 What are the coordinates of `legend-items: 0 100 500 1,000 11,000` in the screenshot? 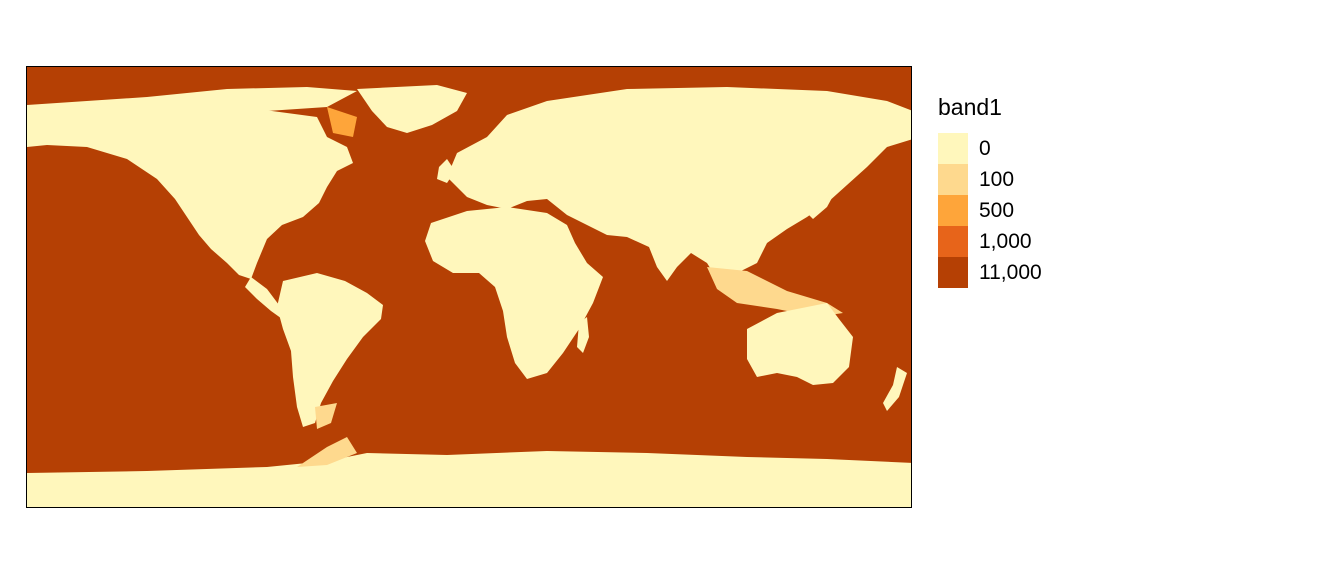 It's located at (990, 210).